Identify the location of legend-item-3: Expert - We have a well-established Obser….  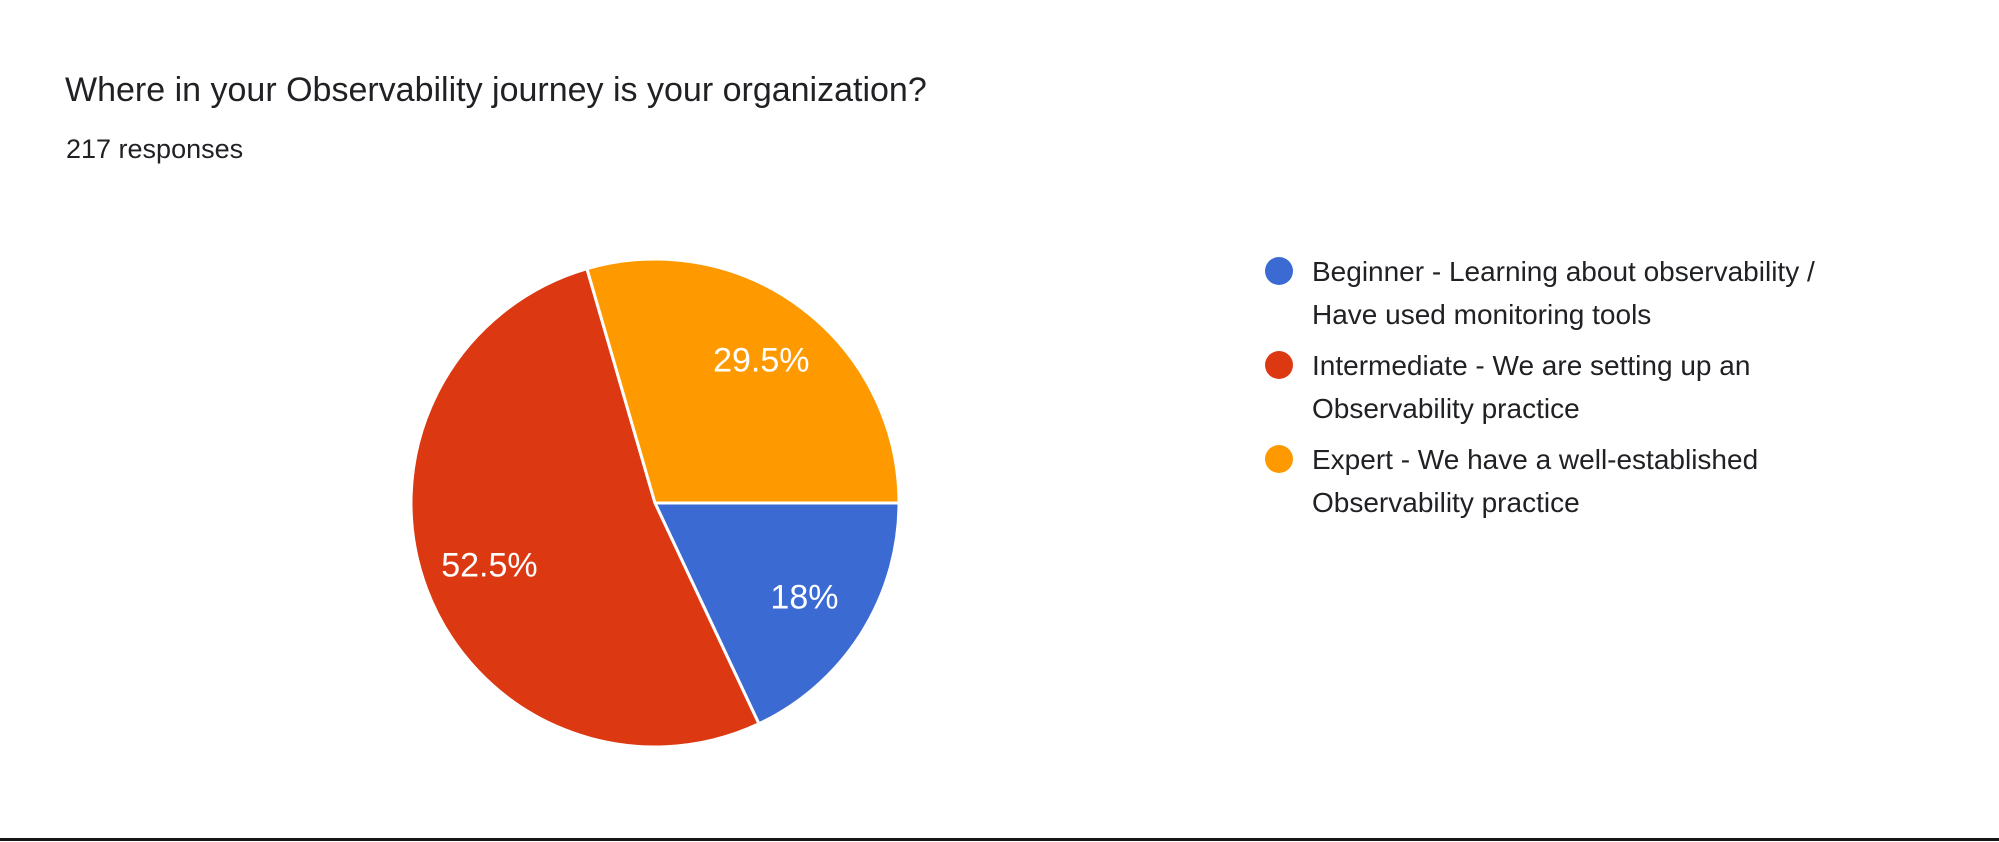
(1540, 481).